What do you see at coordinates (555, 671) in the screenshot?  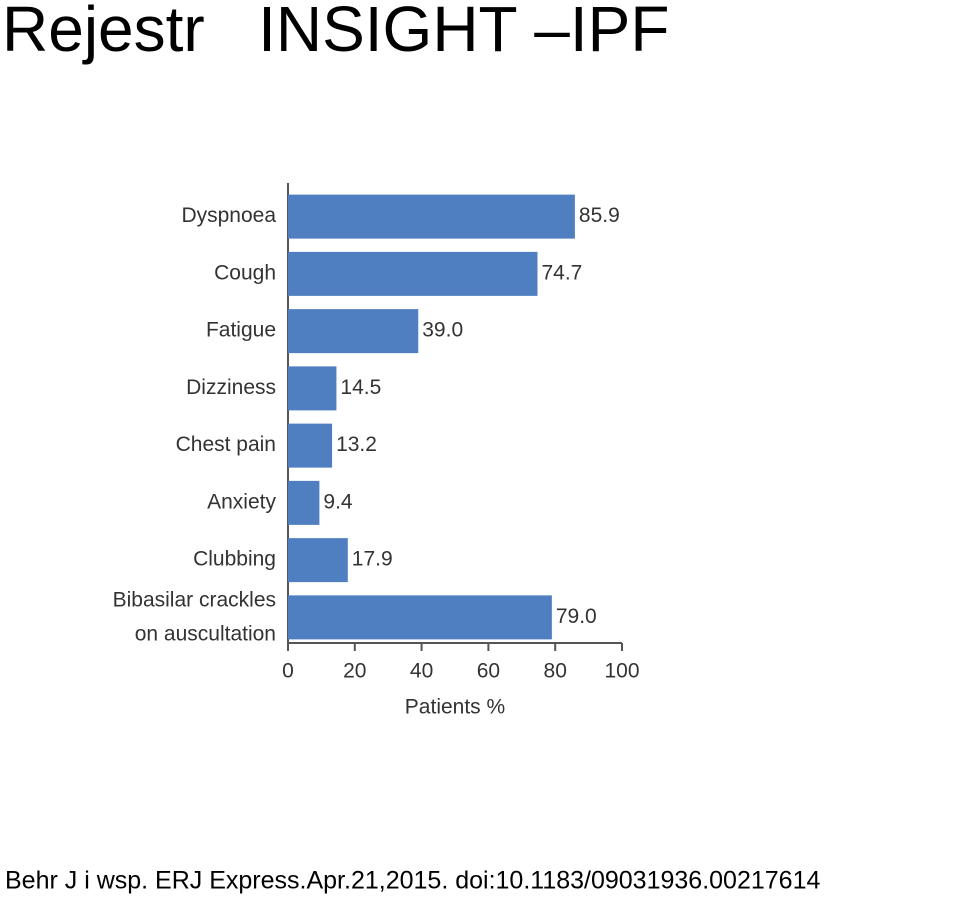 I see `x-tick-label: 80` at bounding box center [555, 671].